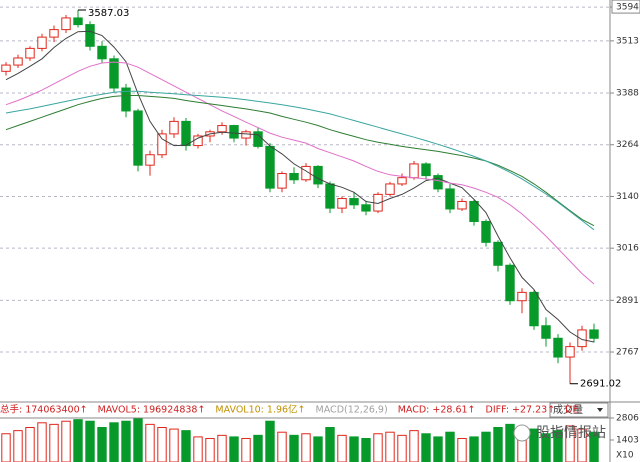 This screenshot has height=462, width=640. Describe the element at coordinates (352, 410) in the screenshot. I see `indicator-text: MACD(12,26,9)` at that location.